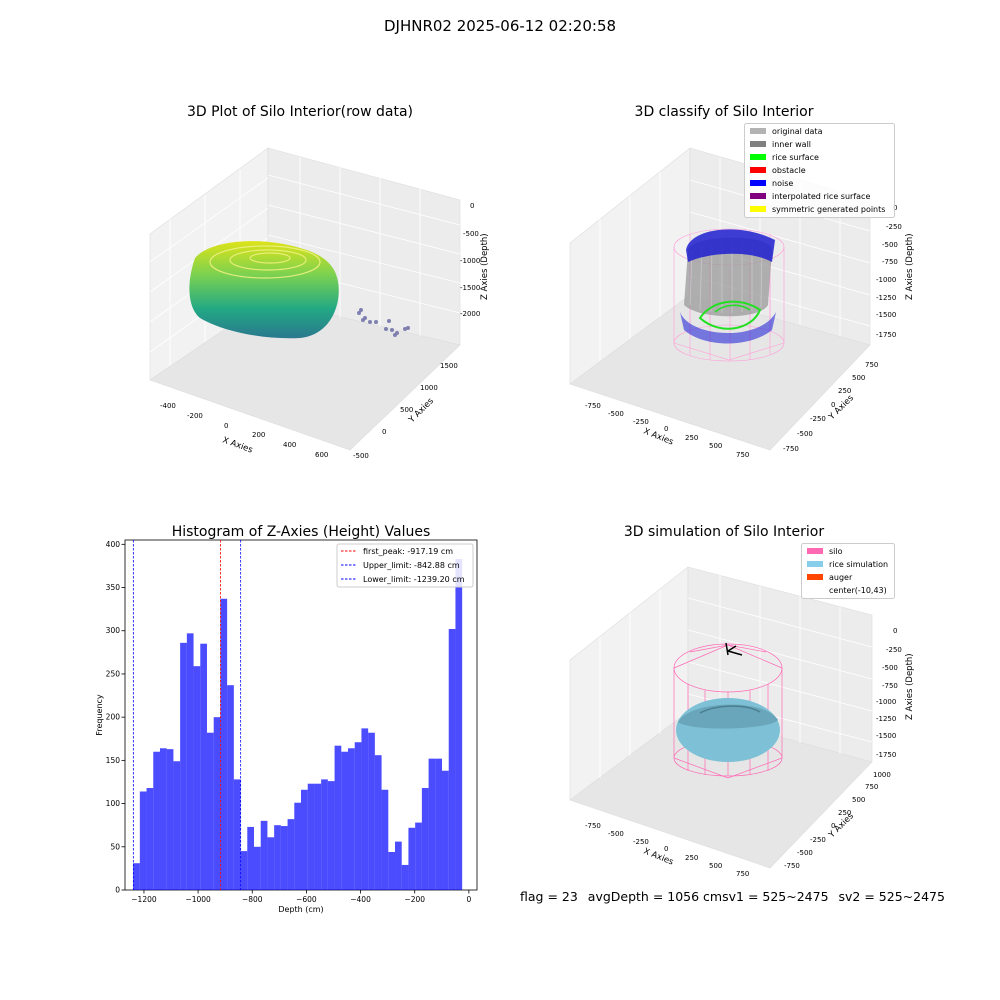  What do you see at coordinates (742, 455) in the screenshot?
I see `classify-xtick: 750` at bounding box center [742, 455].